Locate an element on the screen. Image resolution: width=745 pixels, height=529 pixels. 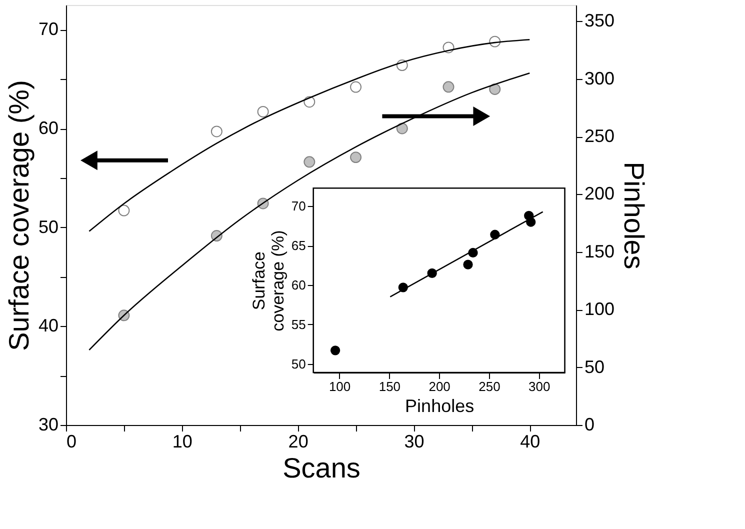
y-tick-label: 65 is located at coordinates (298, 246).